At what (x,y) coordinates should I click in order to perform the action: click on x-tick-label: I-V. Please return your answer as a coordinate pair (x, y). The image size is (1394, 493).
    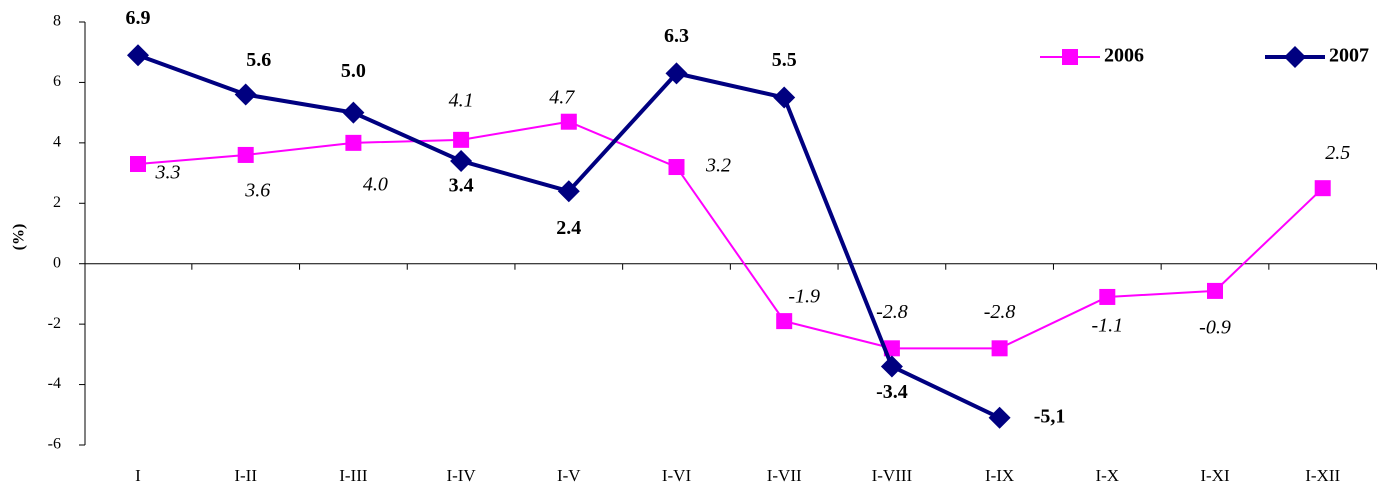
    Looking at the image, I should click on (569, 475).